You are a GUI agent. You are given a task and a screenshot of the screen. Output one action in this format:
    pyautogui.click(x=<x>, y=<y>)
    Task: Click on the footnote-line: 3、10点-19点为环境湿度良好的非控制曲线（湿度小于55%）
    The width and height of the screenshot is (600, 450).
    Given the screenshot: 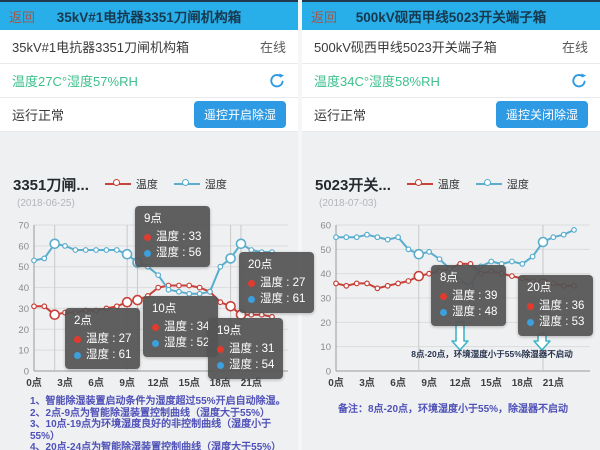 What is the action you would take?
    pyautogui.click(x=151, y=430)
    